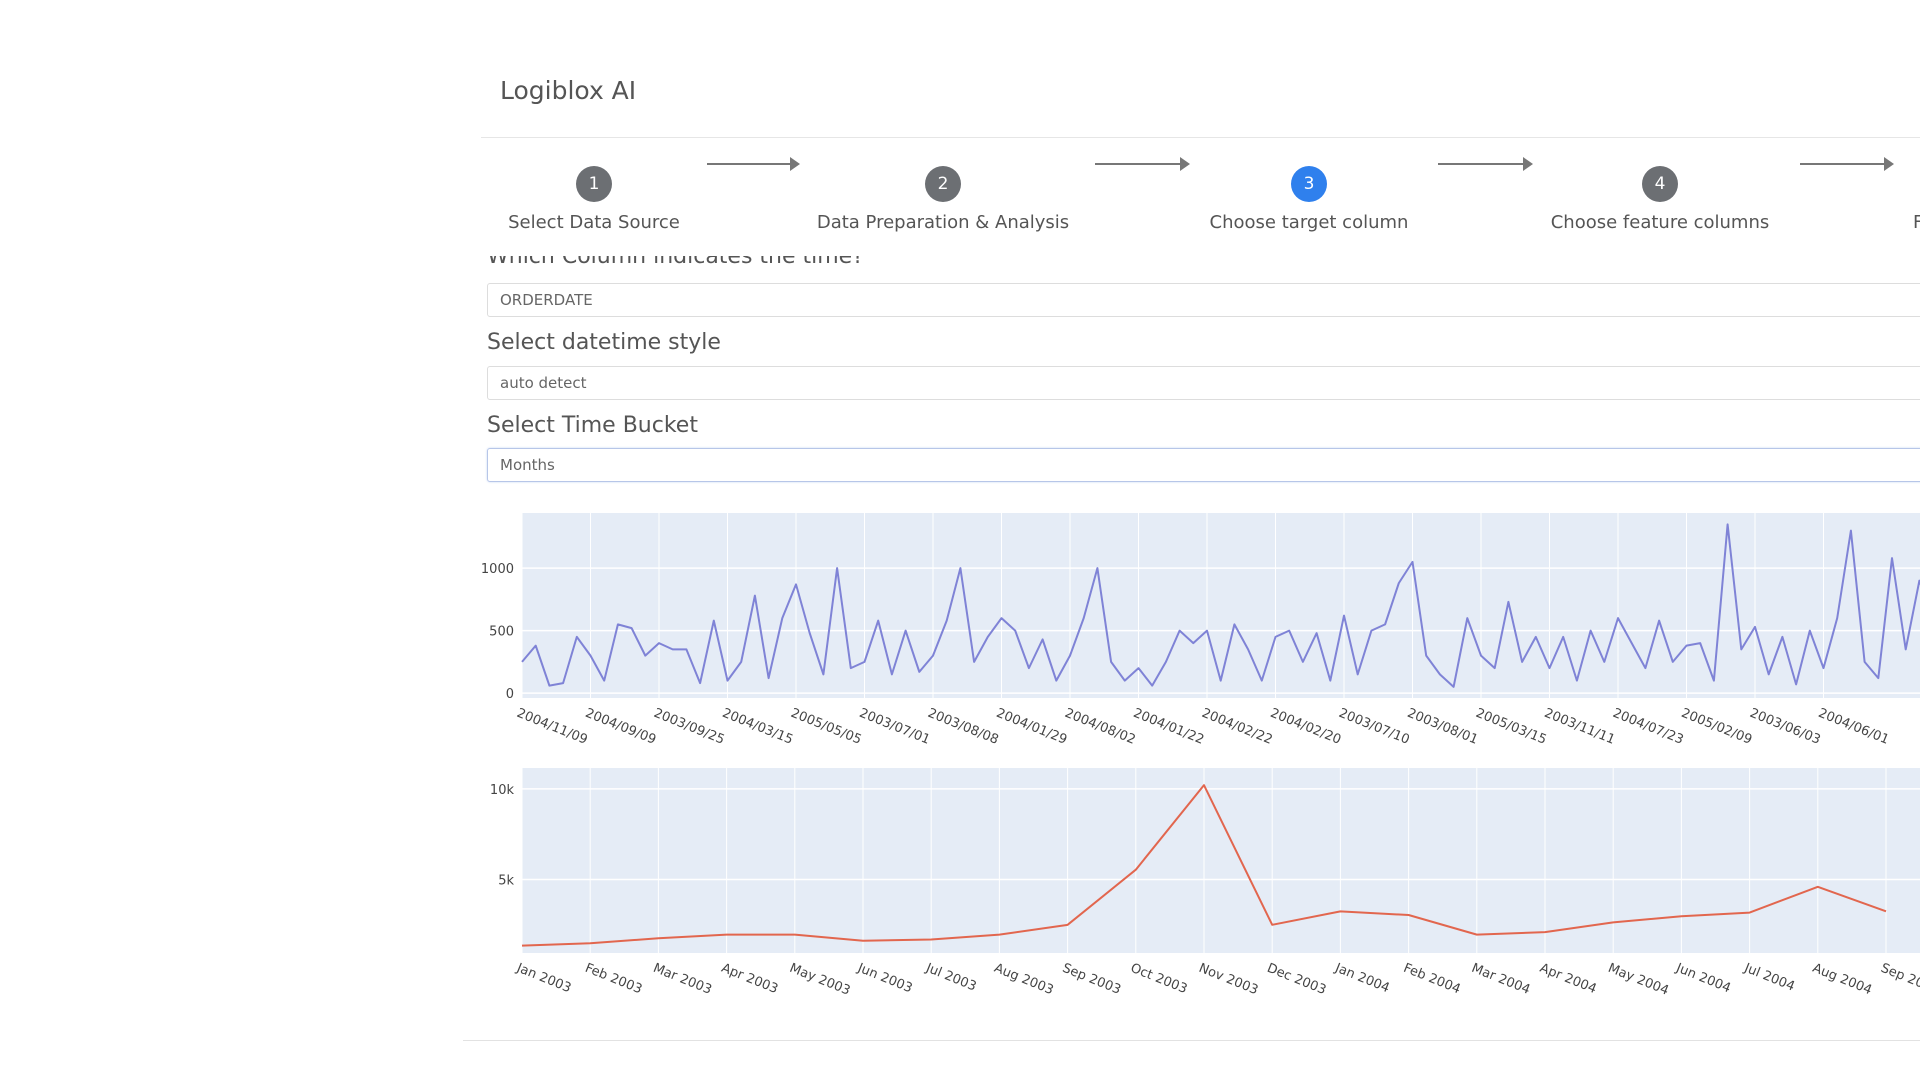  What do you see at coordinates (501, 632) in the screenshot?
I see `y-tick-label: 500` at bounding box center [501, 632].